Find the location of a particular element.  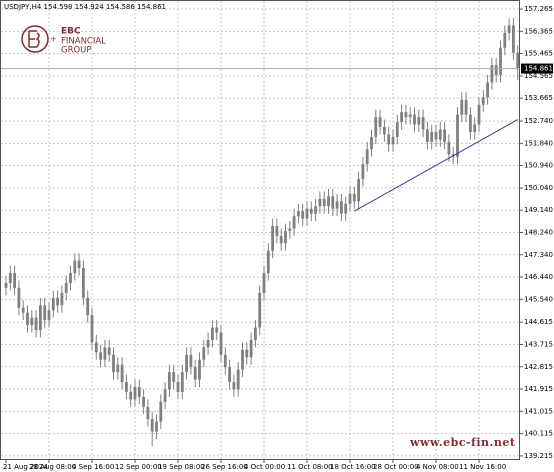

y-tick-label: 139.215 is located at coordinates (538, 456).